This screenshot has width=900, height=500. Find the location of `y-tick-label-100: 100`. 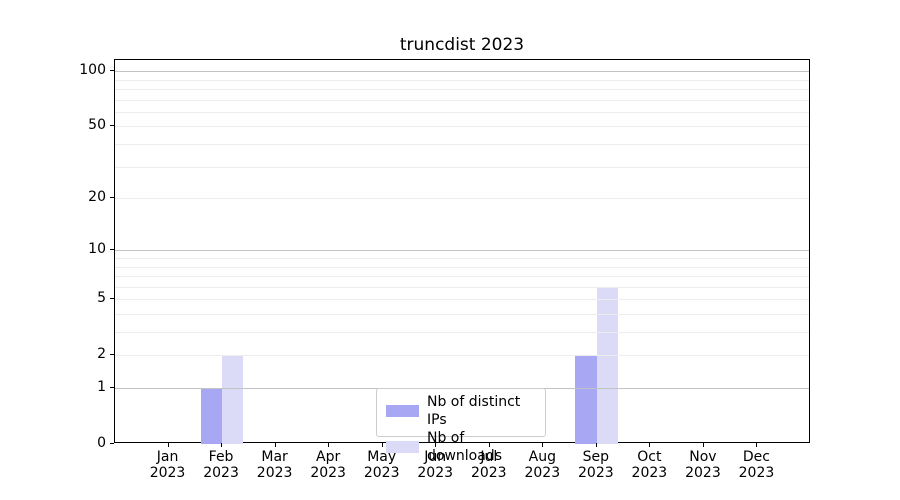

y-tick-label-100: 100 is located at coordinates (92, 70).